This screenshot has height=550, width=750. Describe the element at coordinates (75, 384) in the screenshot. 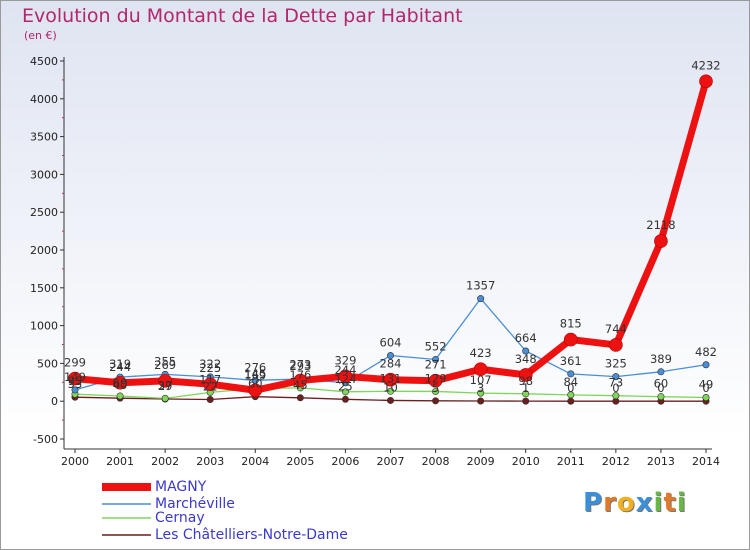

I see `data-label: 53` at that location.